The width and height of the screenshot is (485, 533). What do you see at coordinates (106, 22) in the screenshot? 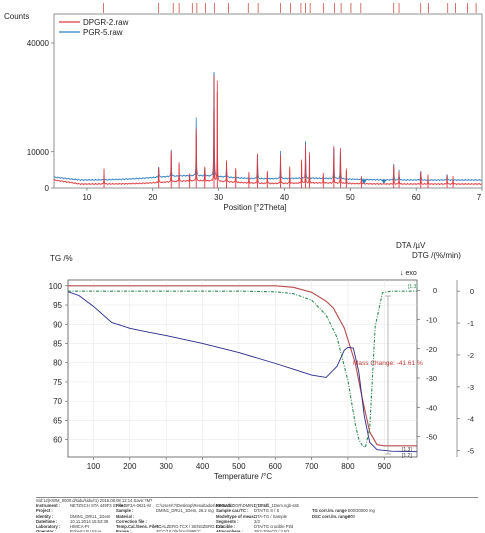
I see `legend-label-dpgr2: DPGR-2.raw` at bounding box center [106, 22].